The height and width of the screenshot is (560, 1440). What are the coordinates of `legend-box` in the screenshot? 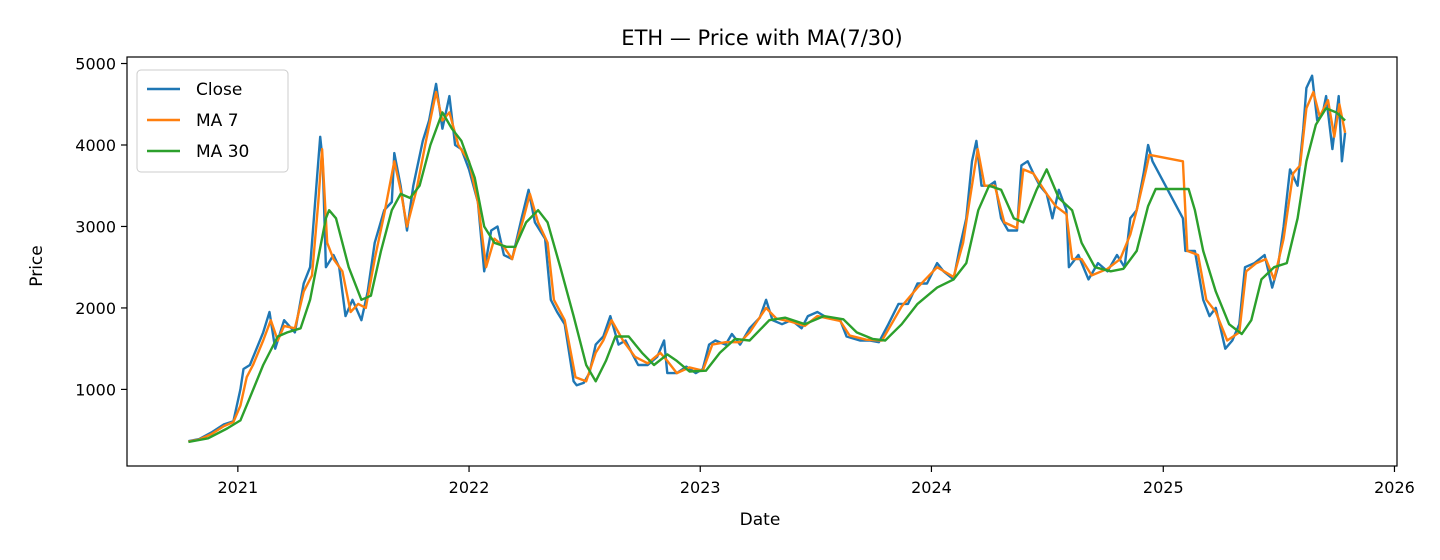 It's located at (212, 121).